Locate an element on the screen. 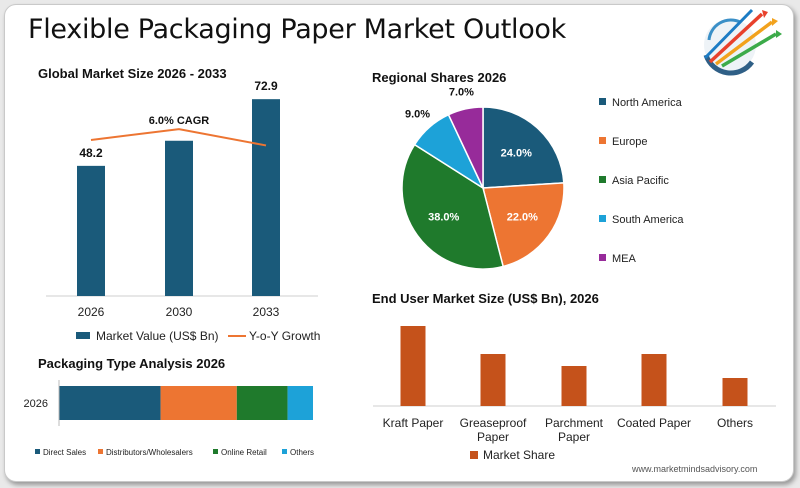 Image resolution: width=800 pixels, height=488 pixels. legend-label-growth: Y-o-Y Growth is located at coordinates (284, 336).